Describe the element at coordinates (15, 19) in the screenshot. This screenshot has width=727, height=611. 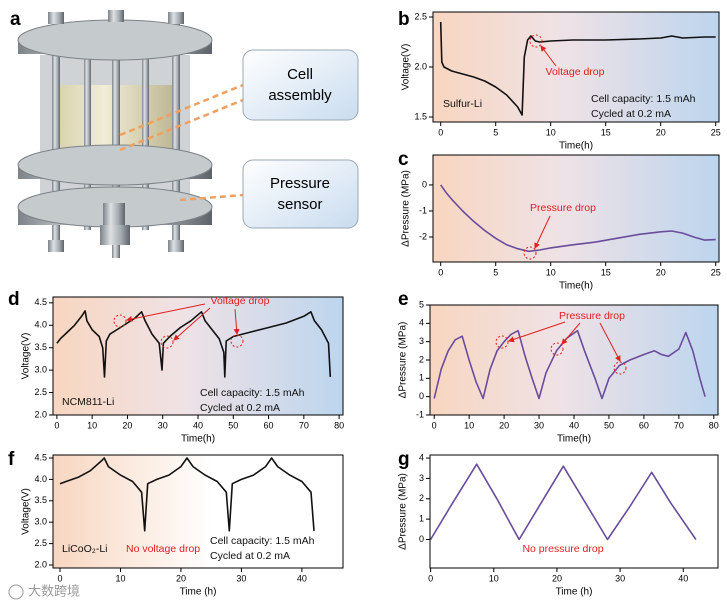
I see `panel-label: a` at that location.